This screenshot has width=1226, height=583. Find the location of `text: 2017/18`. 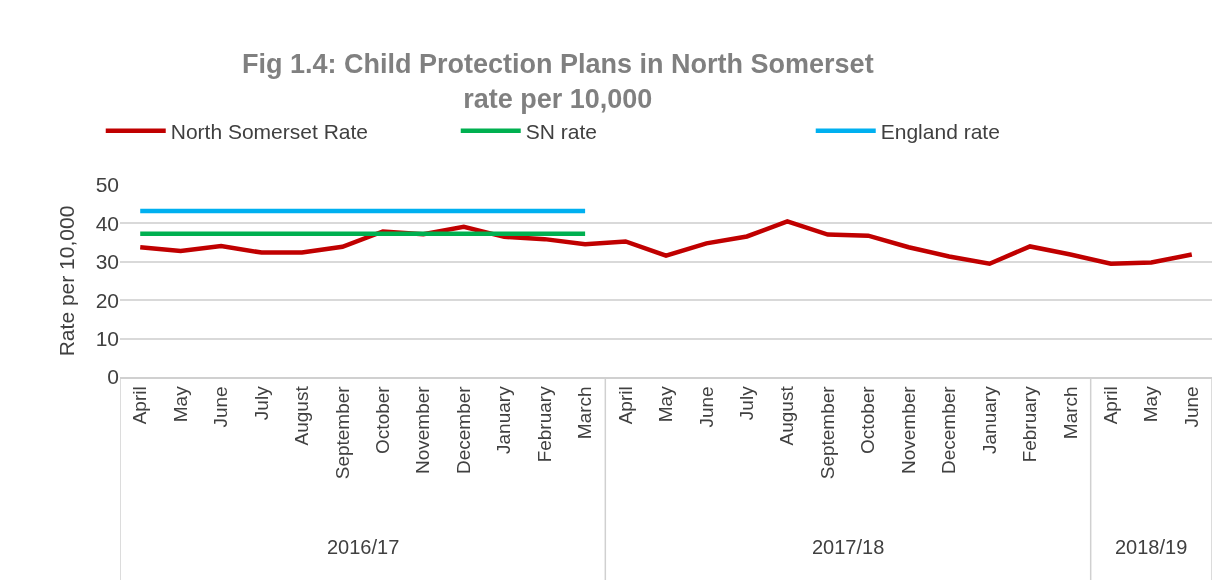

text: 2017/18 is located at coordinates (848, 547).